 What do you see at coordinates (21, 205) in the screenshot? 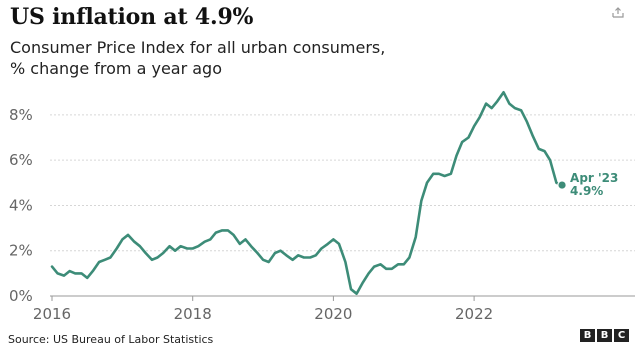
I see `y-tick-label-4: 4%` at bounding box center [21, 205].